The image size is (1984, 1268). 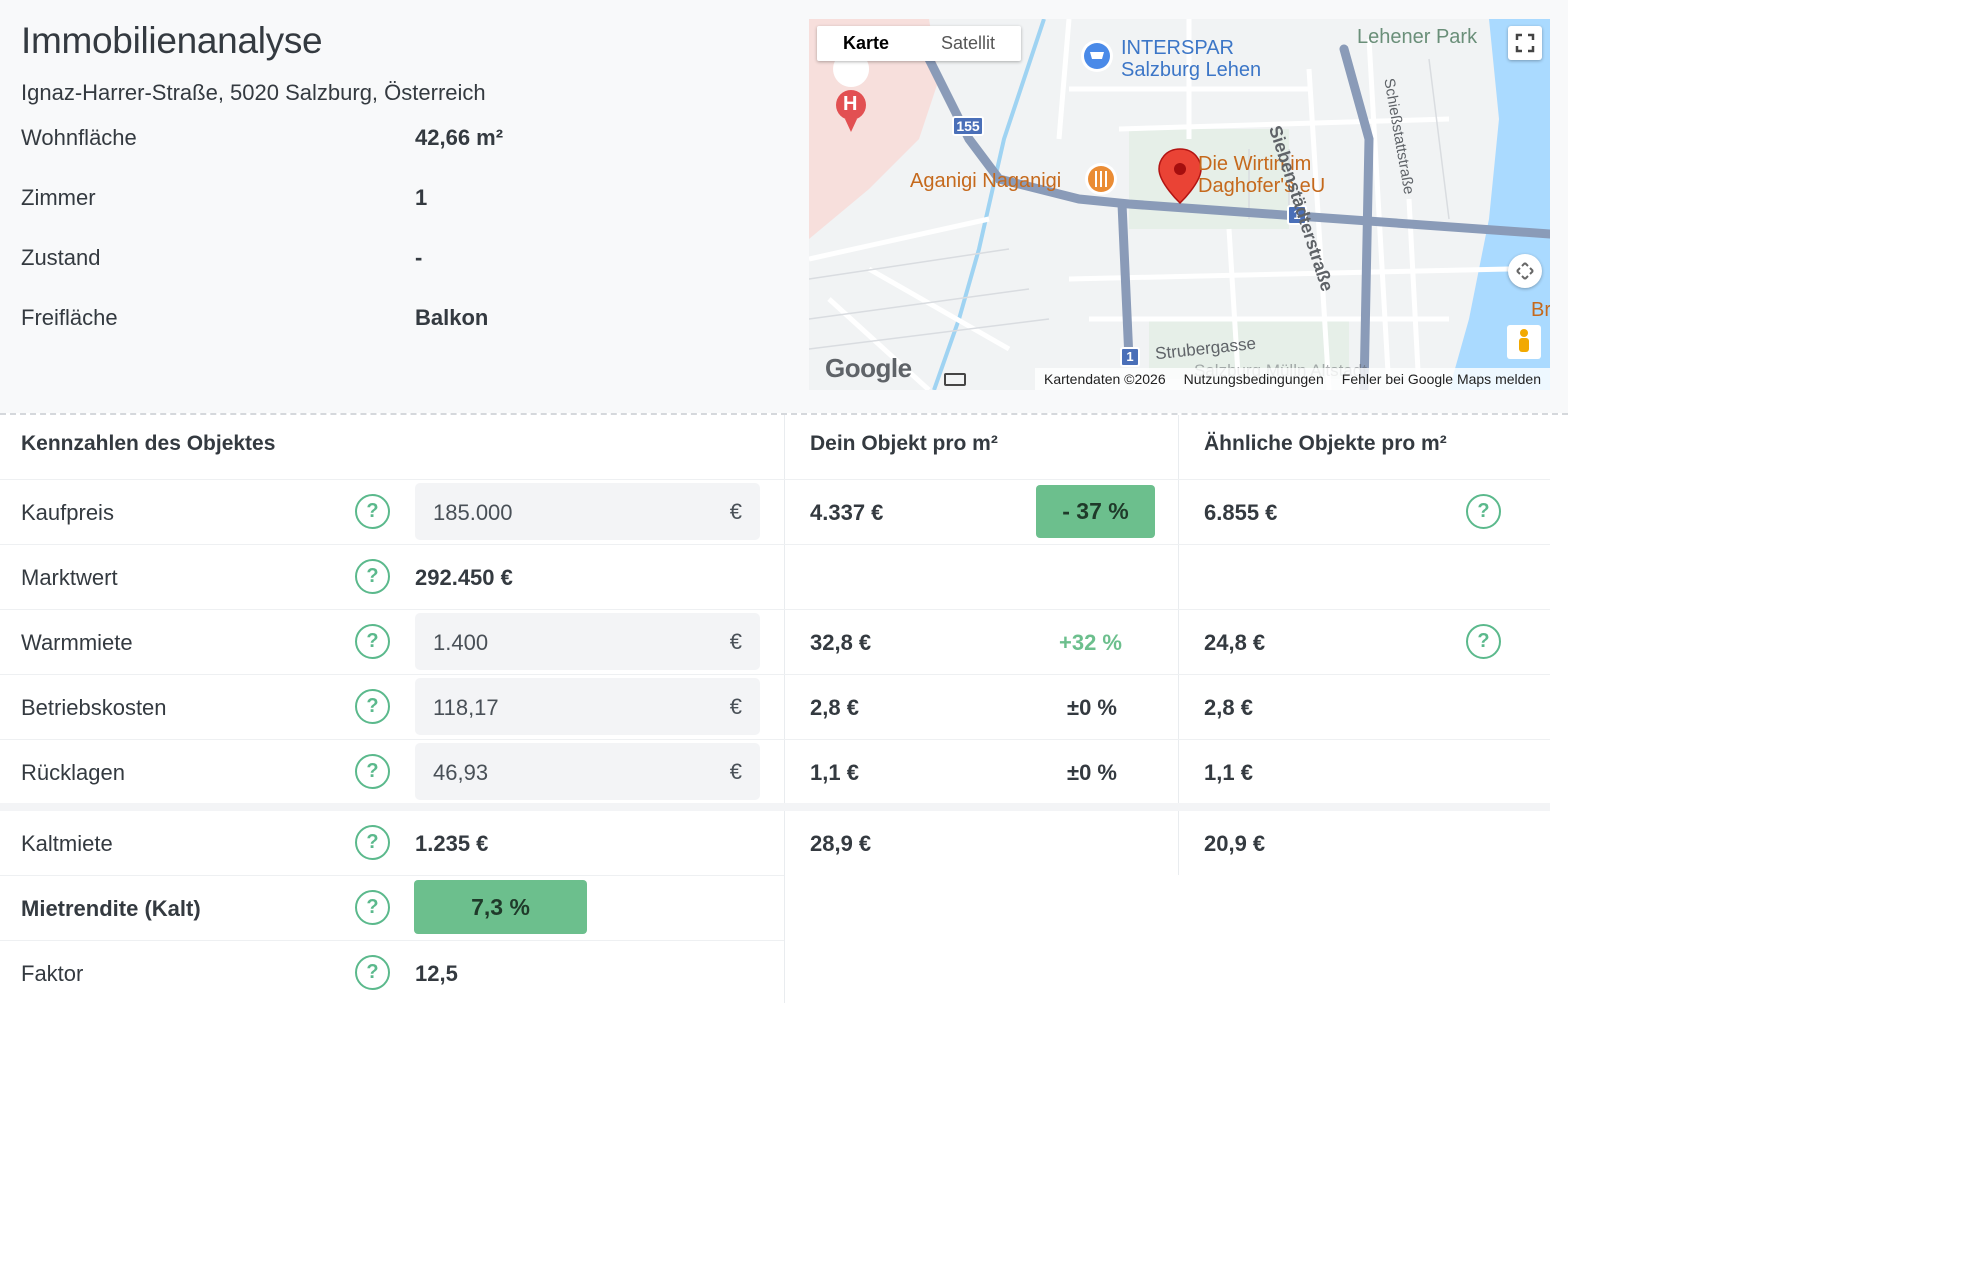 What do you see at coordinates (1235, 843) in the screenshot?
I see `similar-value: 20,9 €` at bounding box center [1235, 843].